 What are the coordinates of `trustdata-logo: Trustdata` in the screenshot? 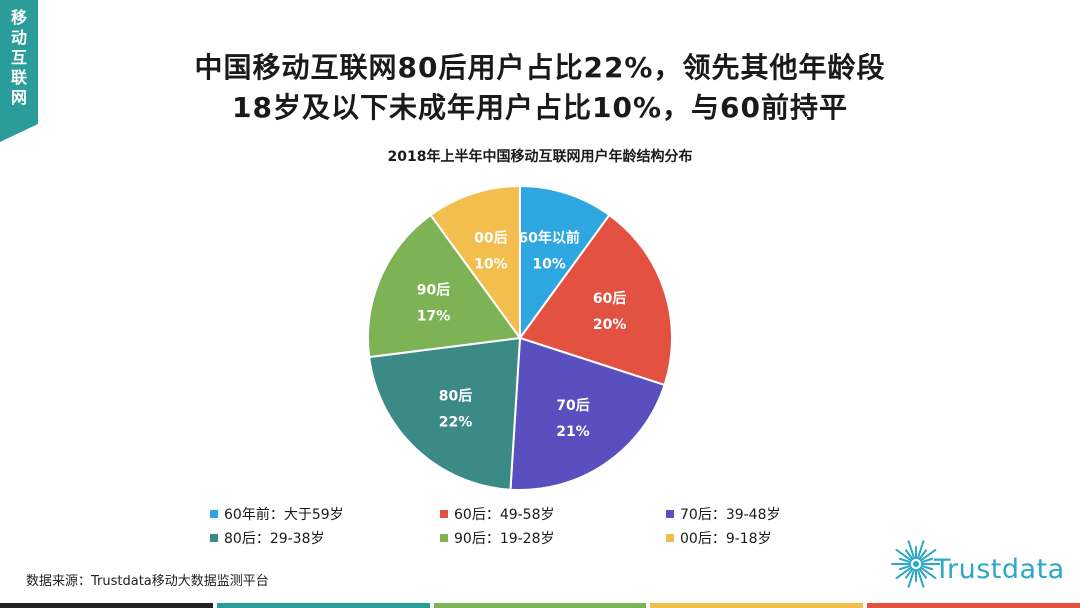 It's located at (980, 564).